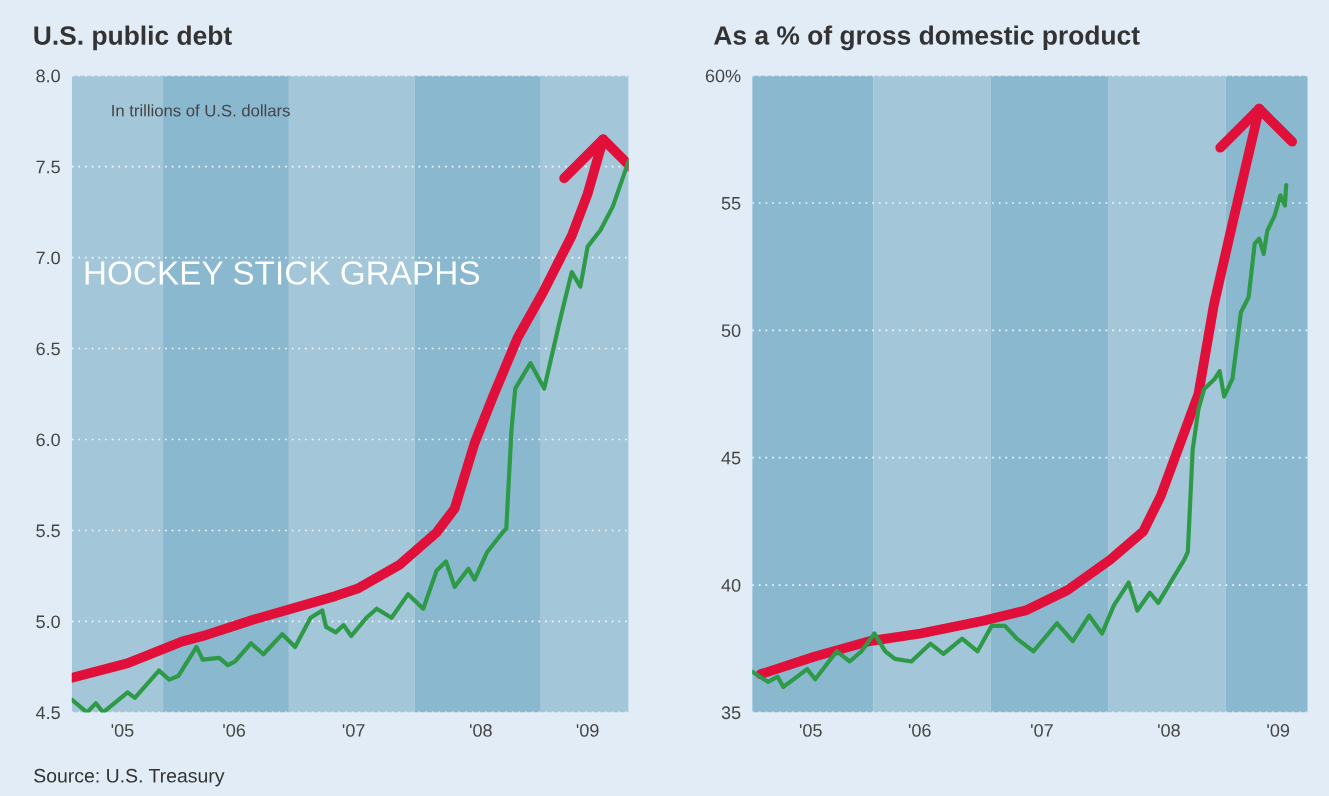  I want to click on y-tick-label: 6.0, so click(48, 440).